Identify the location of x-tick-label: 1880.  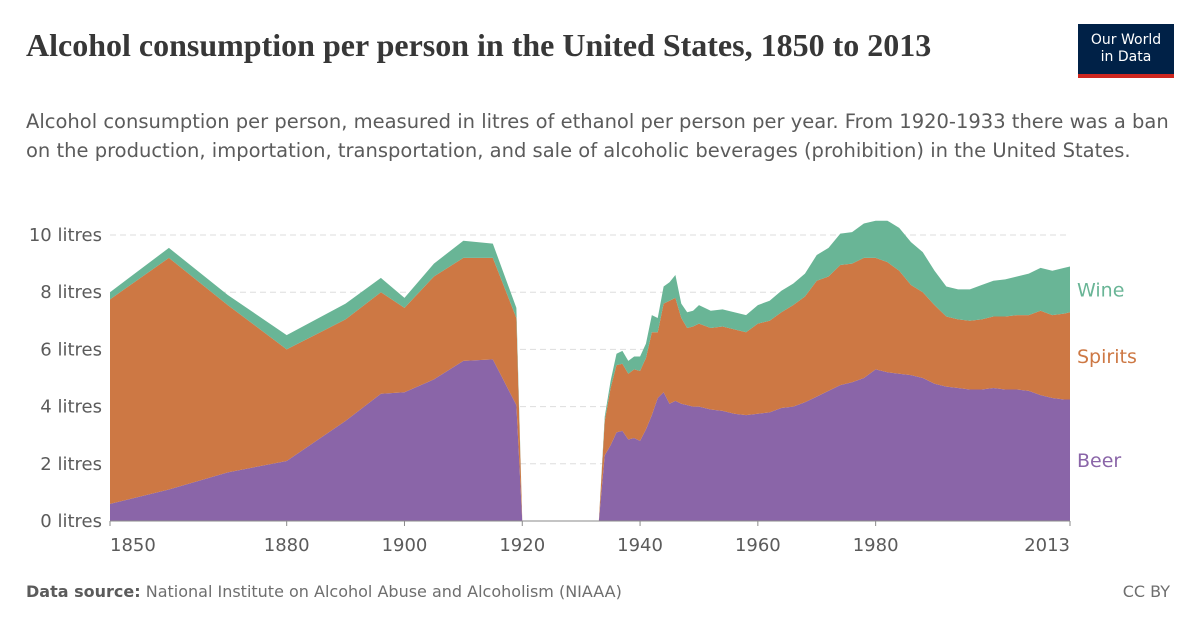
(287, 545).